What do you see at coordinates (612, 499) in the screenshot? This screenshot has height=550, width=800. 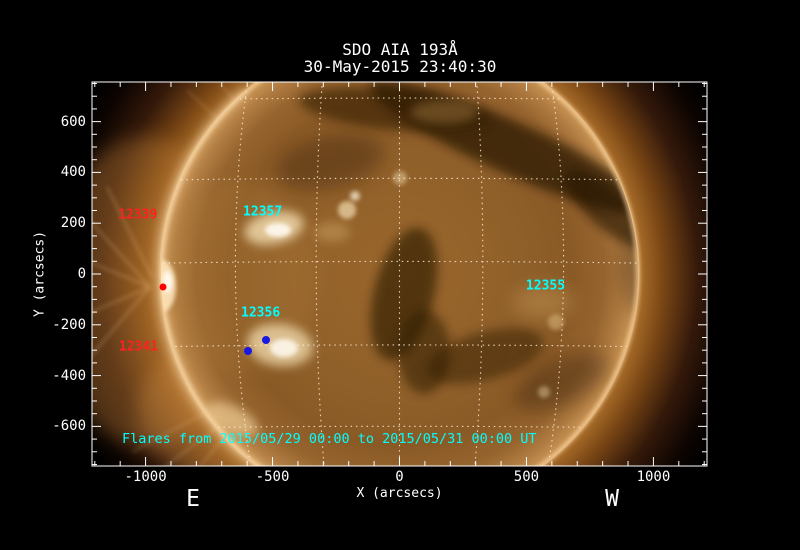 I see `west-direction-label: W` at bounding box center [612, 499].